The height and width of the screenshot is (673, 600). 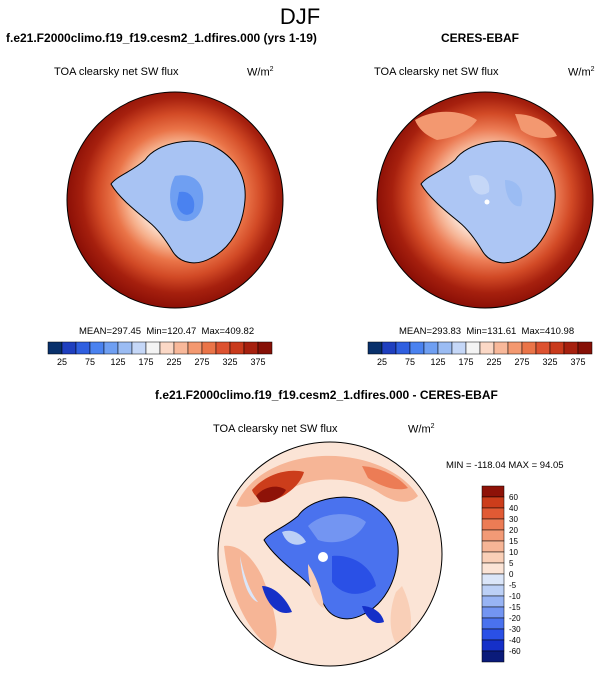 What do you see at coordinates (513, 530) in the screenshot?
I see `colorbar-tick-label: 20` at bounding box center [513, 530].